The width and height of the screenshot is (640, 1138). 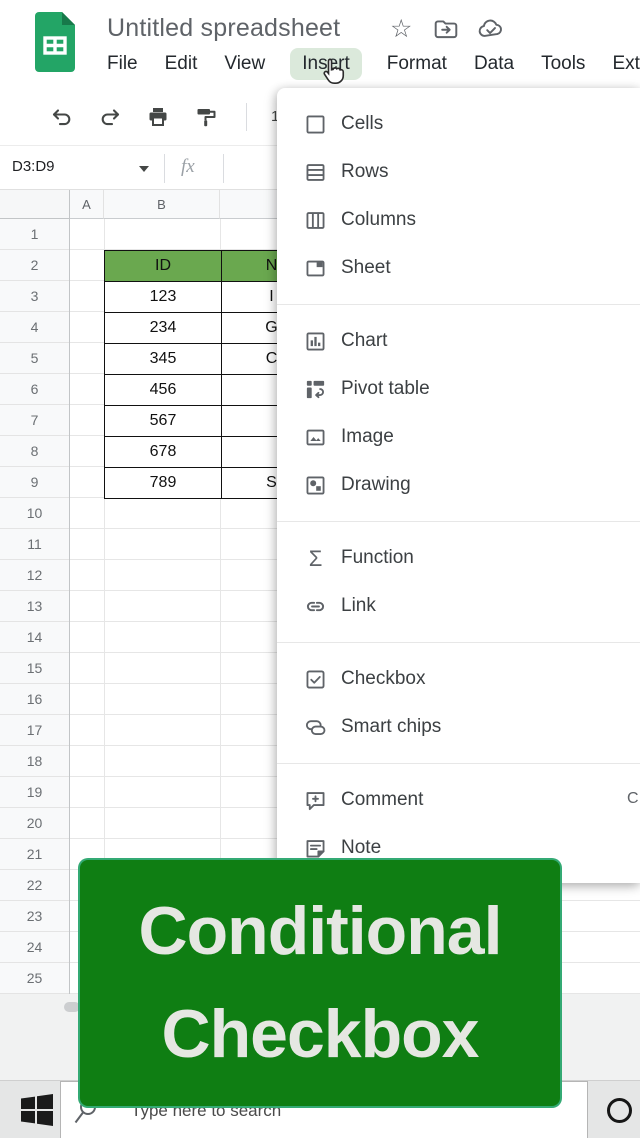 I want to click on row-header: 7, so click(x=34, y=420).